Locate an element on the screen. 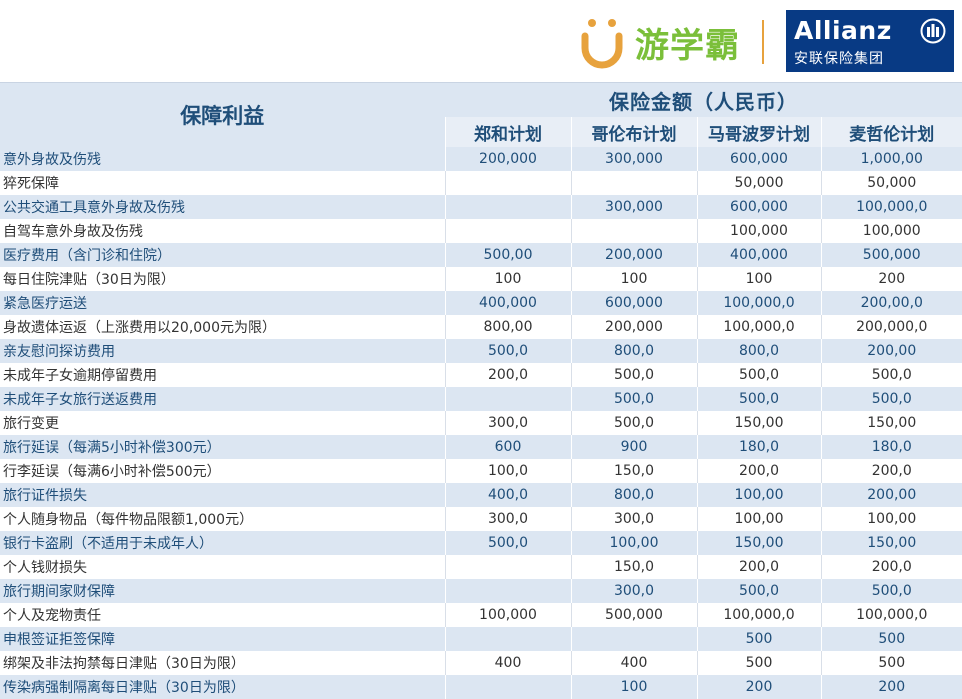  allianz-subtitle: 安联保险集团 is located at coordinates (839, 59).